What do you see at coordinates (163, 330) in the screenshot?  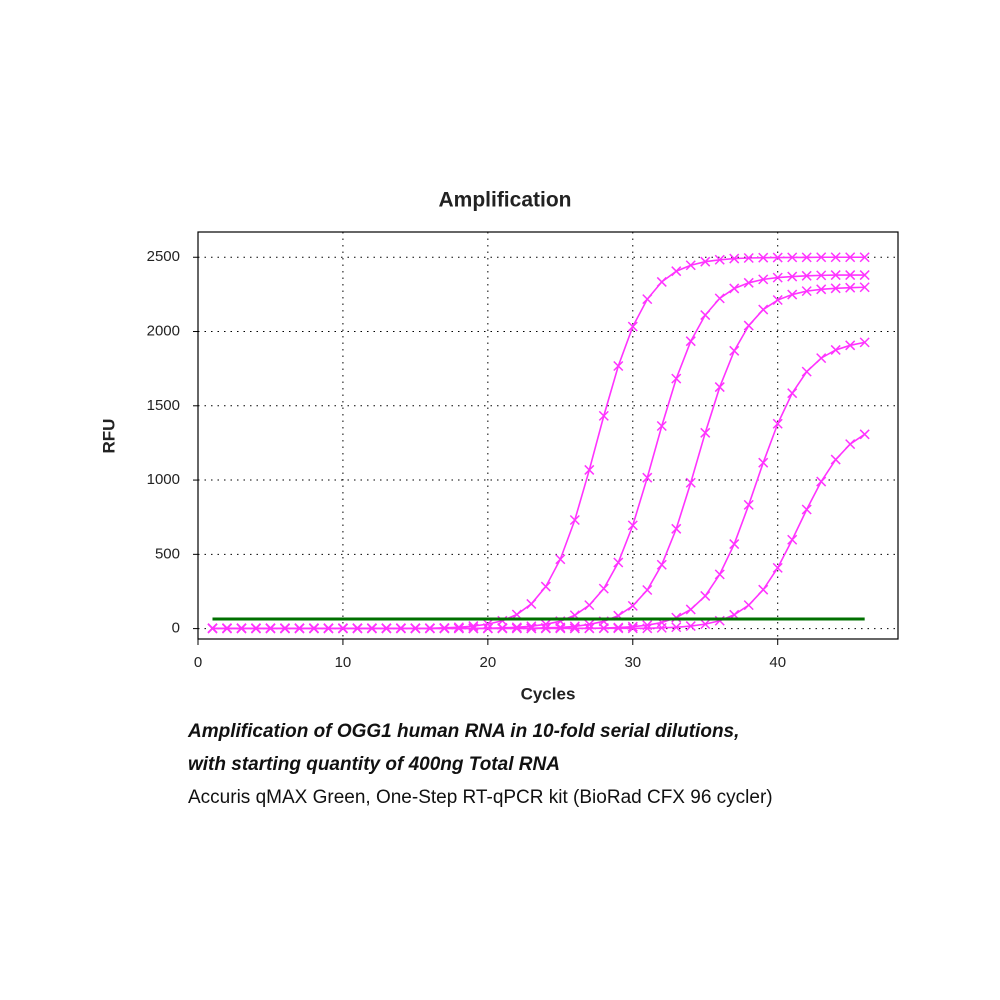 I see `y-tick-label: 2000` at bounding box center [163, 330].